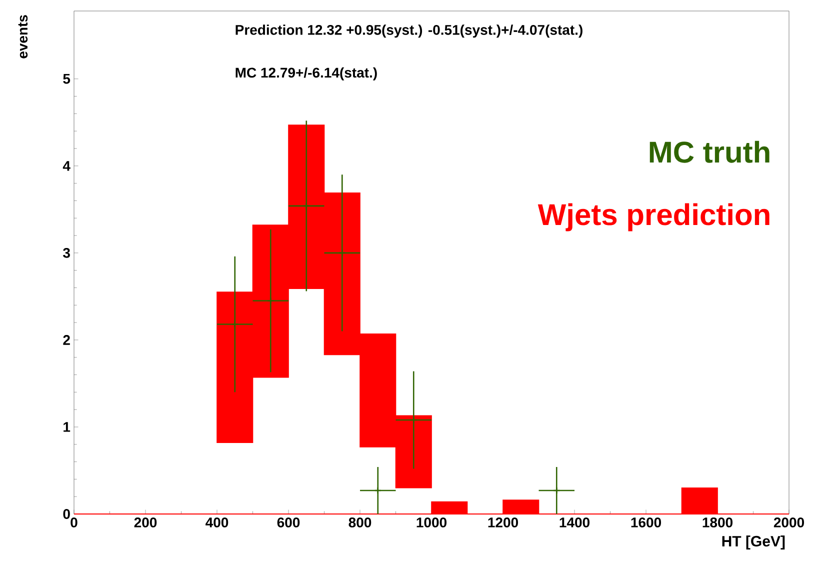  I want to click on x-tick-label: 200, so click(145, 523).